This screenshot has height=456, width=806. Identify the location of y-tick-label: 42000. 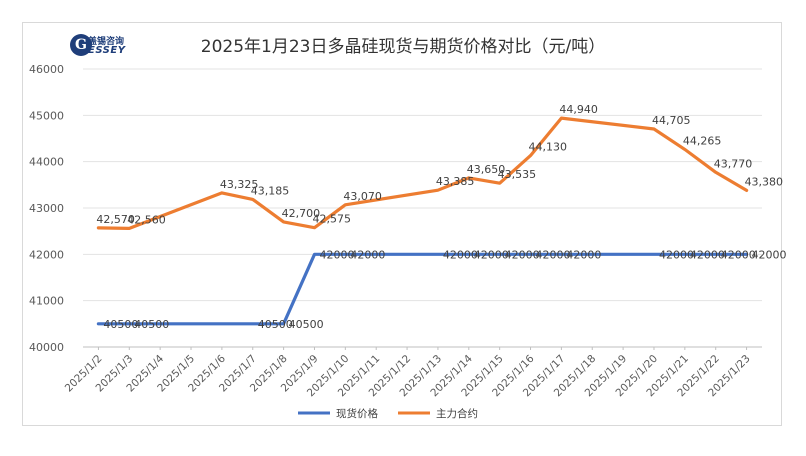
(46, 254).